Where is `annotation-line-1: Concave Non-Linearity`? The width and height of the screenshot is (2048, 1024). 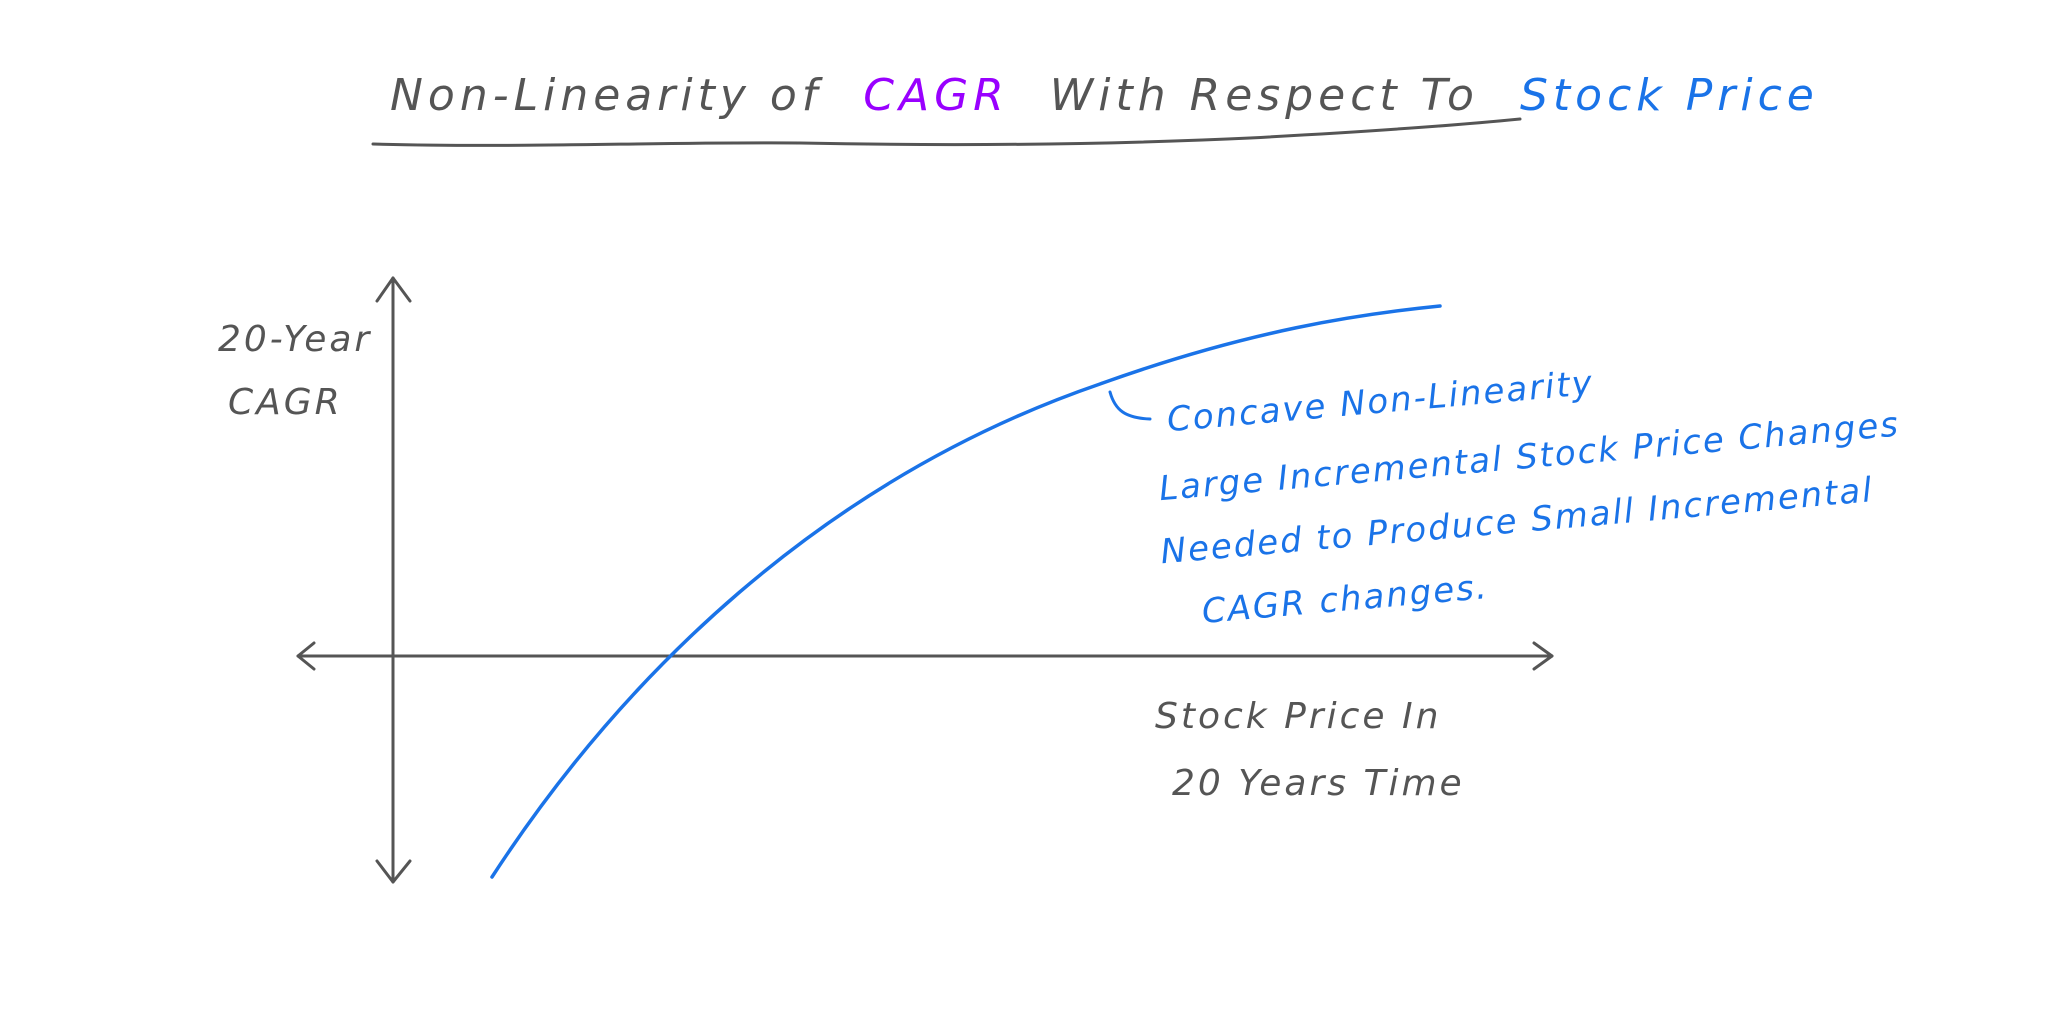
annotation-line-1: Concave Non-Linearity is located at coordinates (1380, 401).